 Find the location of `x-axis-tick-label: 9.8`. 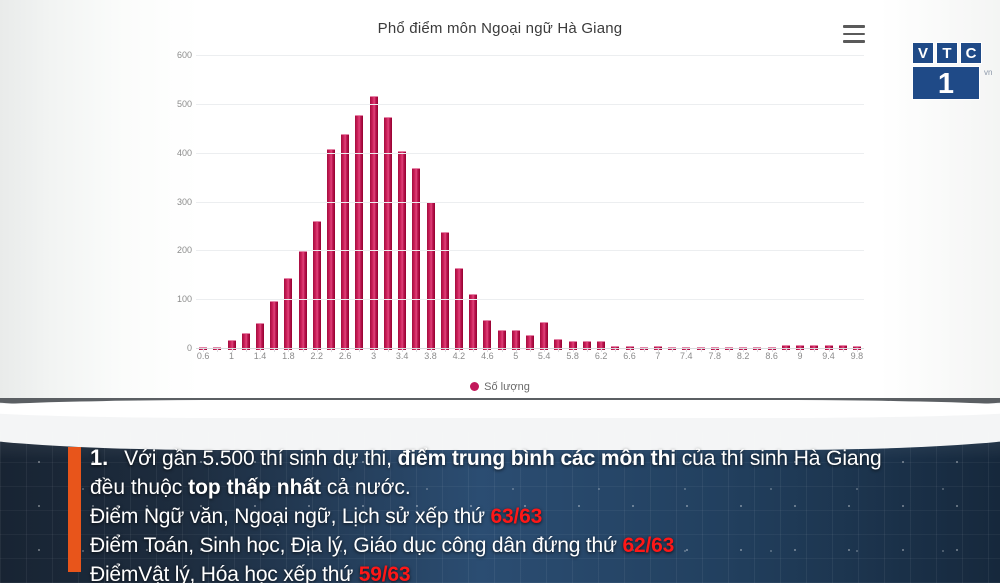

x-axis-tick-label: 9.8 is located at coordinates (857, 356).